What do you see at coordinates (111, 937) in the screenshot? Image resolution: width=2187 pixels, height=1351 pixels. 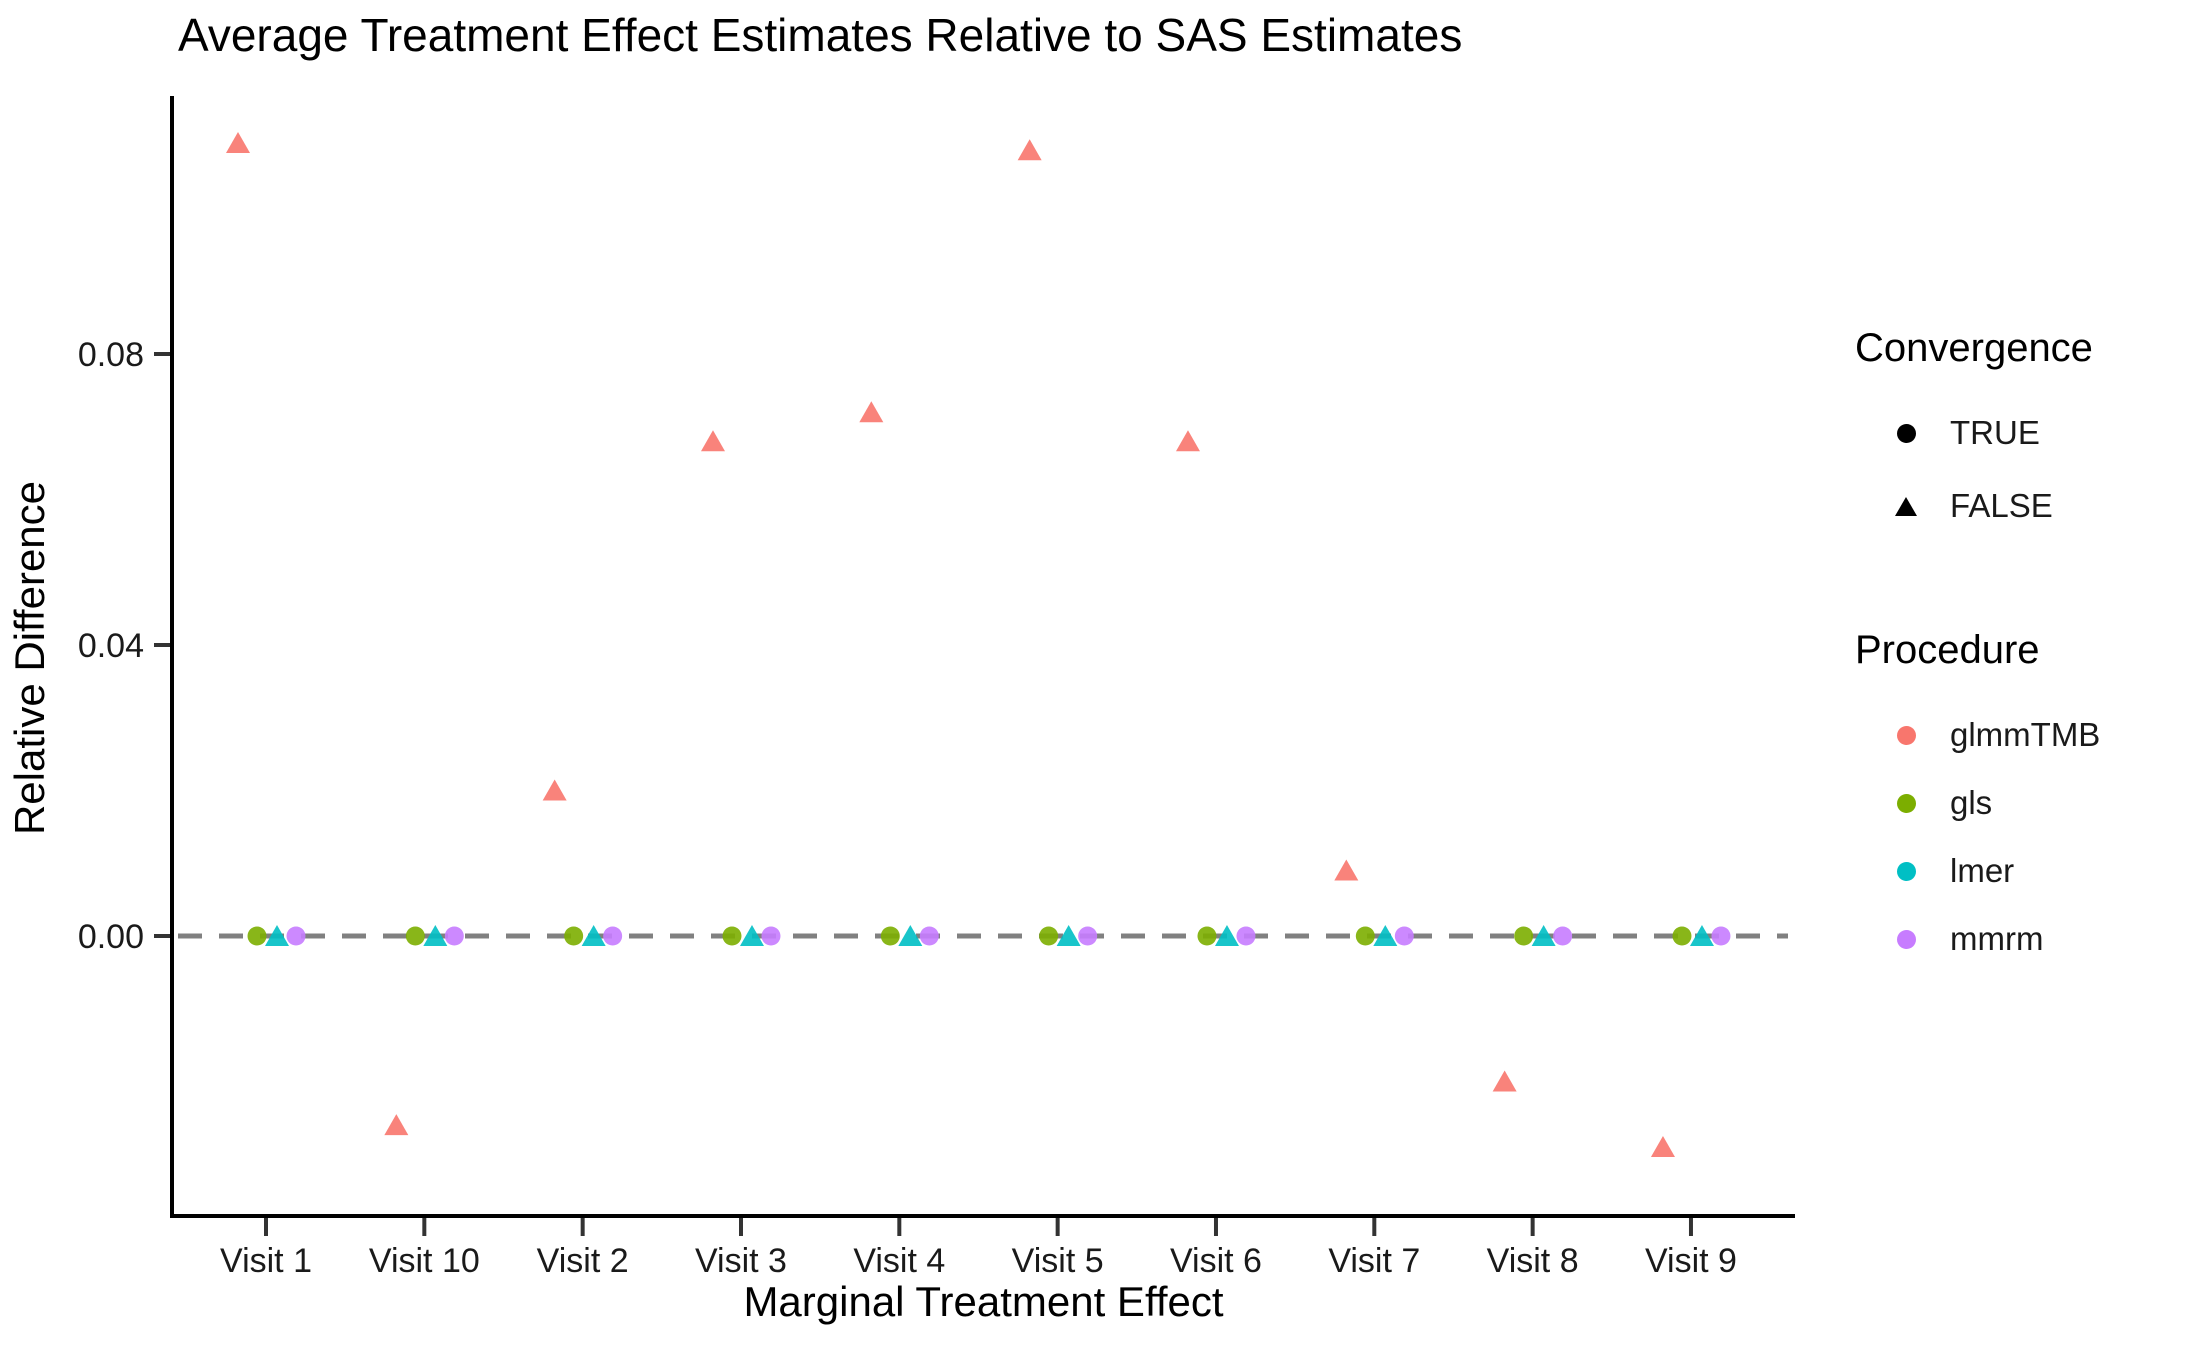 I see `y-tick-label: 0.00` at bounding box center [111, 937].